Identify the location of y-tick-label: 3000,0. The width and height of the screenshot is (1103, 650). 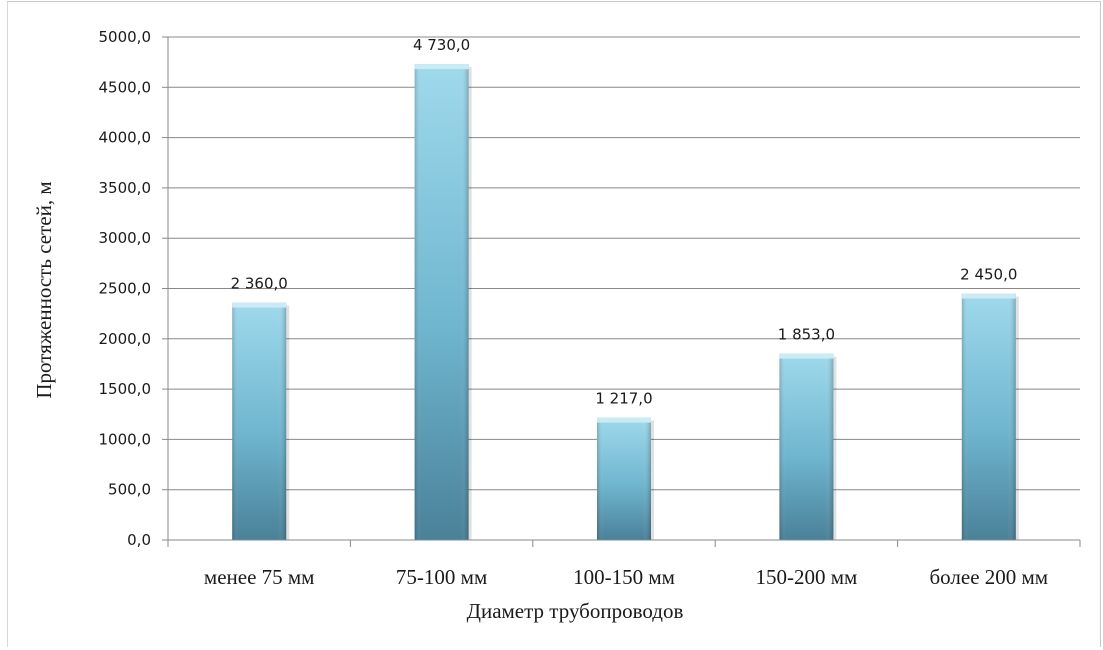
(125, 238).